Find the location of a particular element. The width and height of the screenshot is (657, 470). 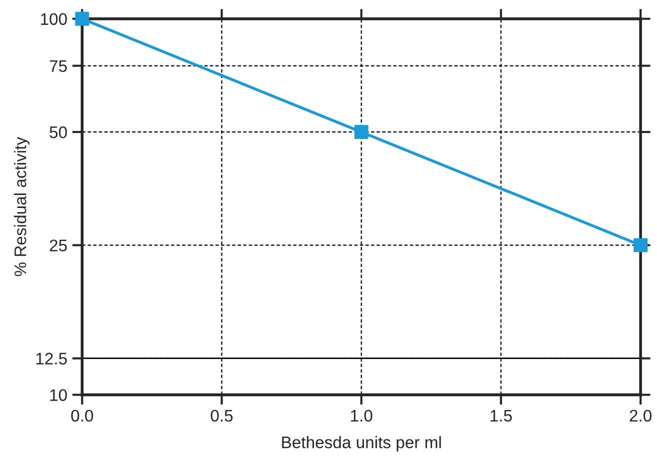

x-tick-label: 1.0 is located at coordinates (361, 416).